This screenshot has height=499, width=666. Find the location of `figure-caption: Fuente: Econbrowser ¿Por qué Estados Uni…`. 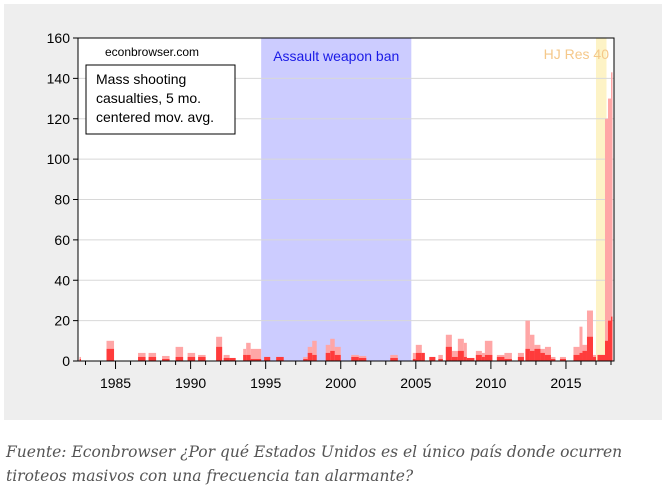

figure-caption: Fuente: Econbrowser ¿Por qué Estados Uni… is located at coordinates (314, 464).